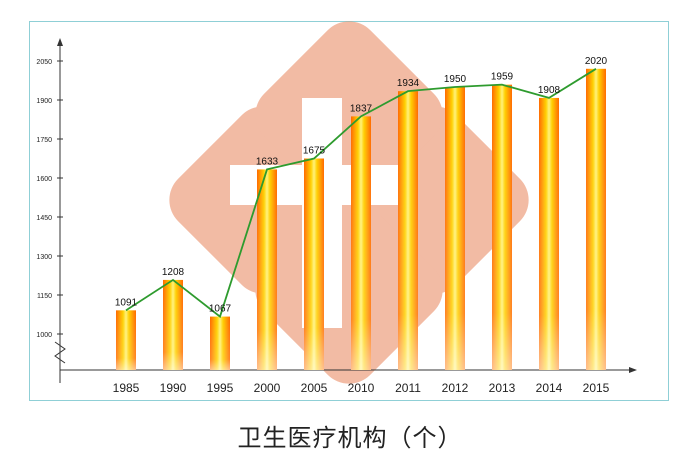 The height and width of the screenshot is (462, 700). What do you see at coordinates (44, 335) in the screenshot?
I see `y-tick-label: 1000` at bounding box center [44, 335].